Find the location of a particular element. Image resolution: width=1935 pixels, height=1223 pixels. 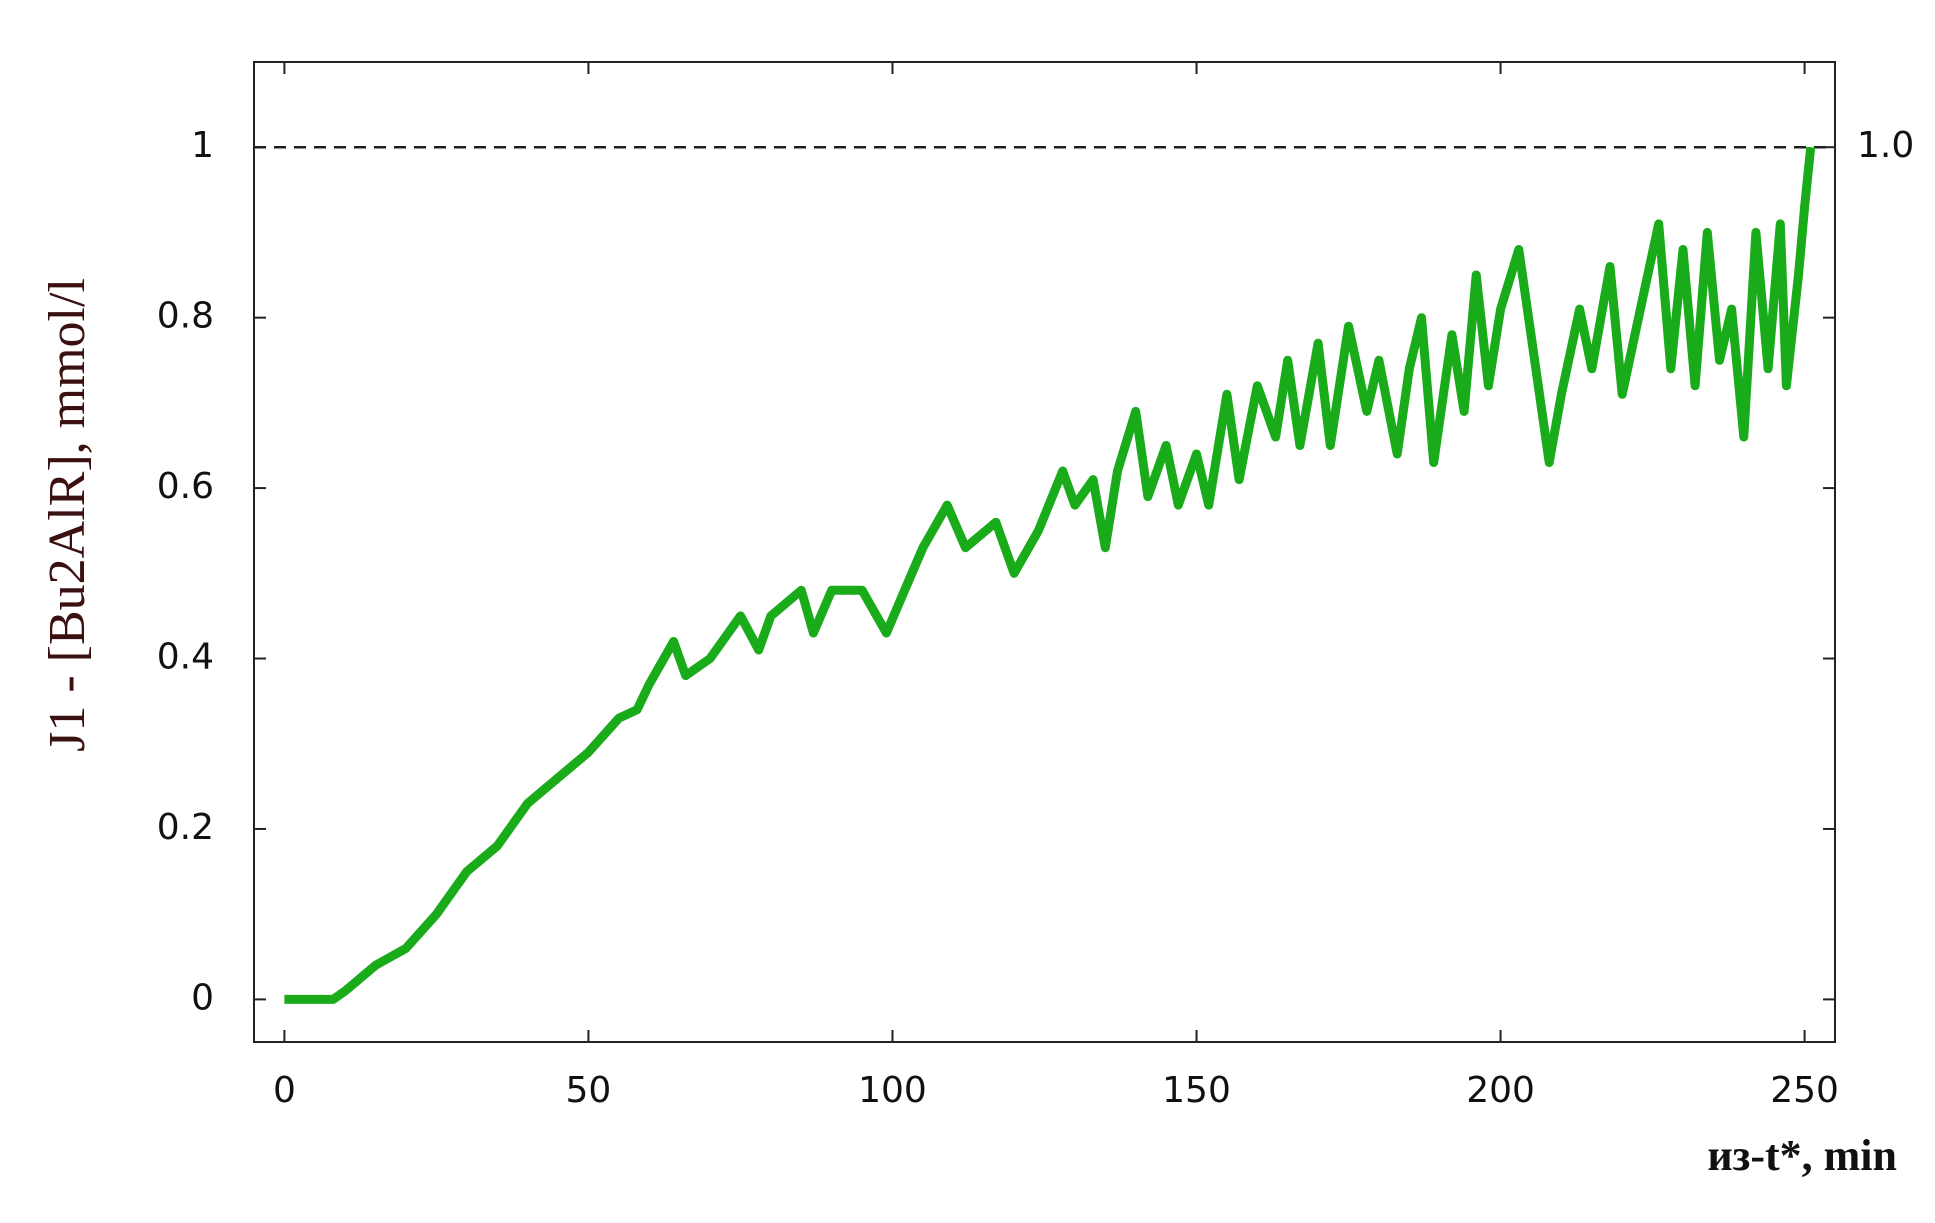

y-axis-label: J1 - [Bu2AlR], mmol/l is located at coordinates (67, 515).